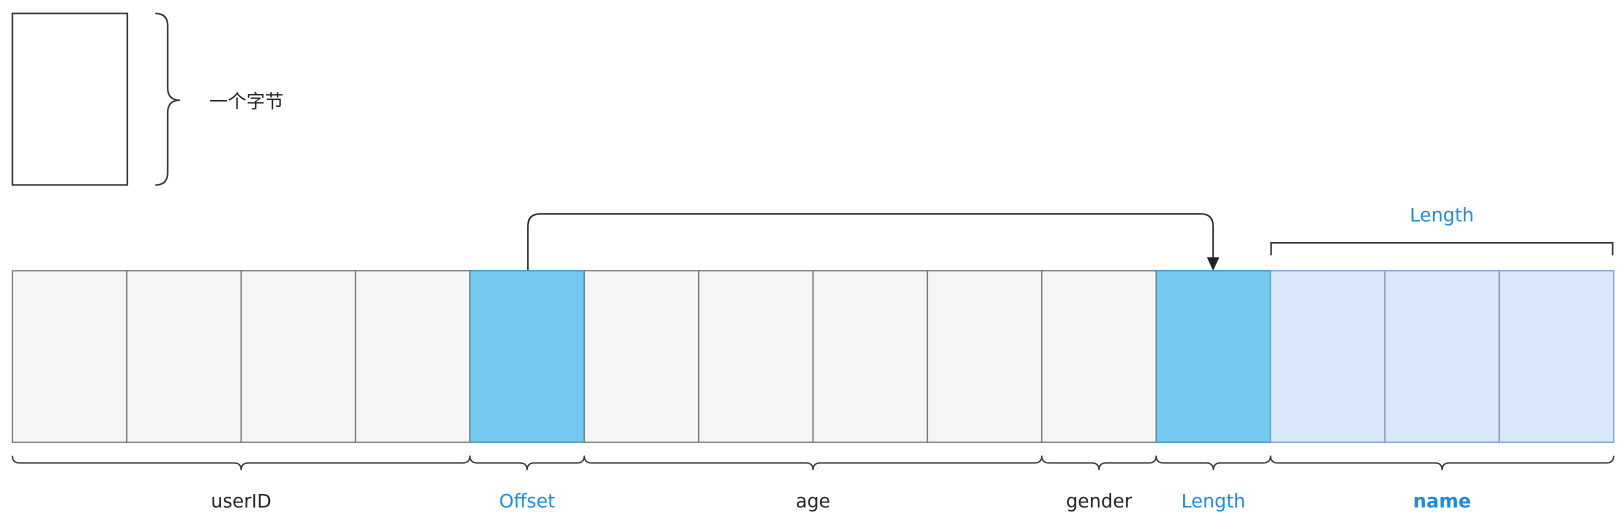 The height and width of the screenshot is (527, 1623). Describe the element at coordinates (246, 102) in the screenshot. I see `legend-label: 一个字节` at that location.